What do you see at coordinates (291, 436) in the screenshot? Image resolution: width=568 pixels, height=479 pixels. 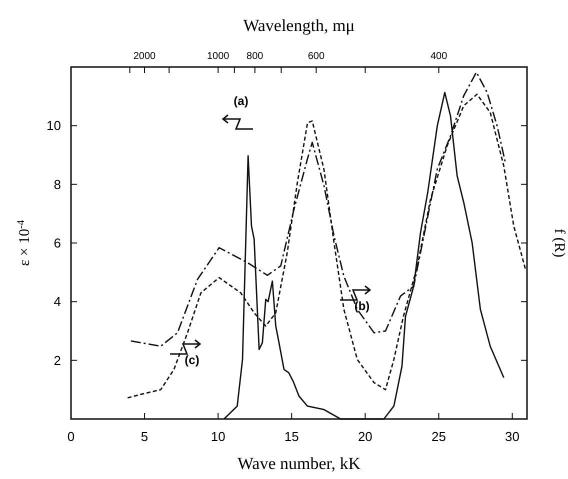 I see `x-tick-label: 15` at bounding box center [291, 436].